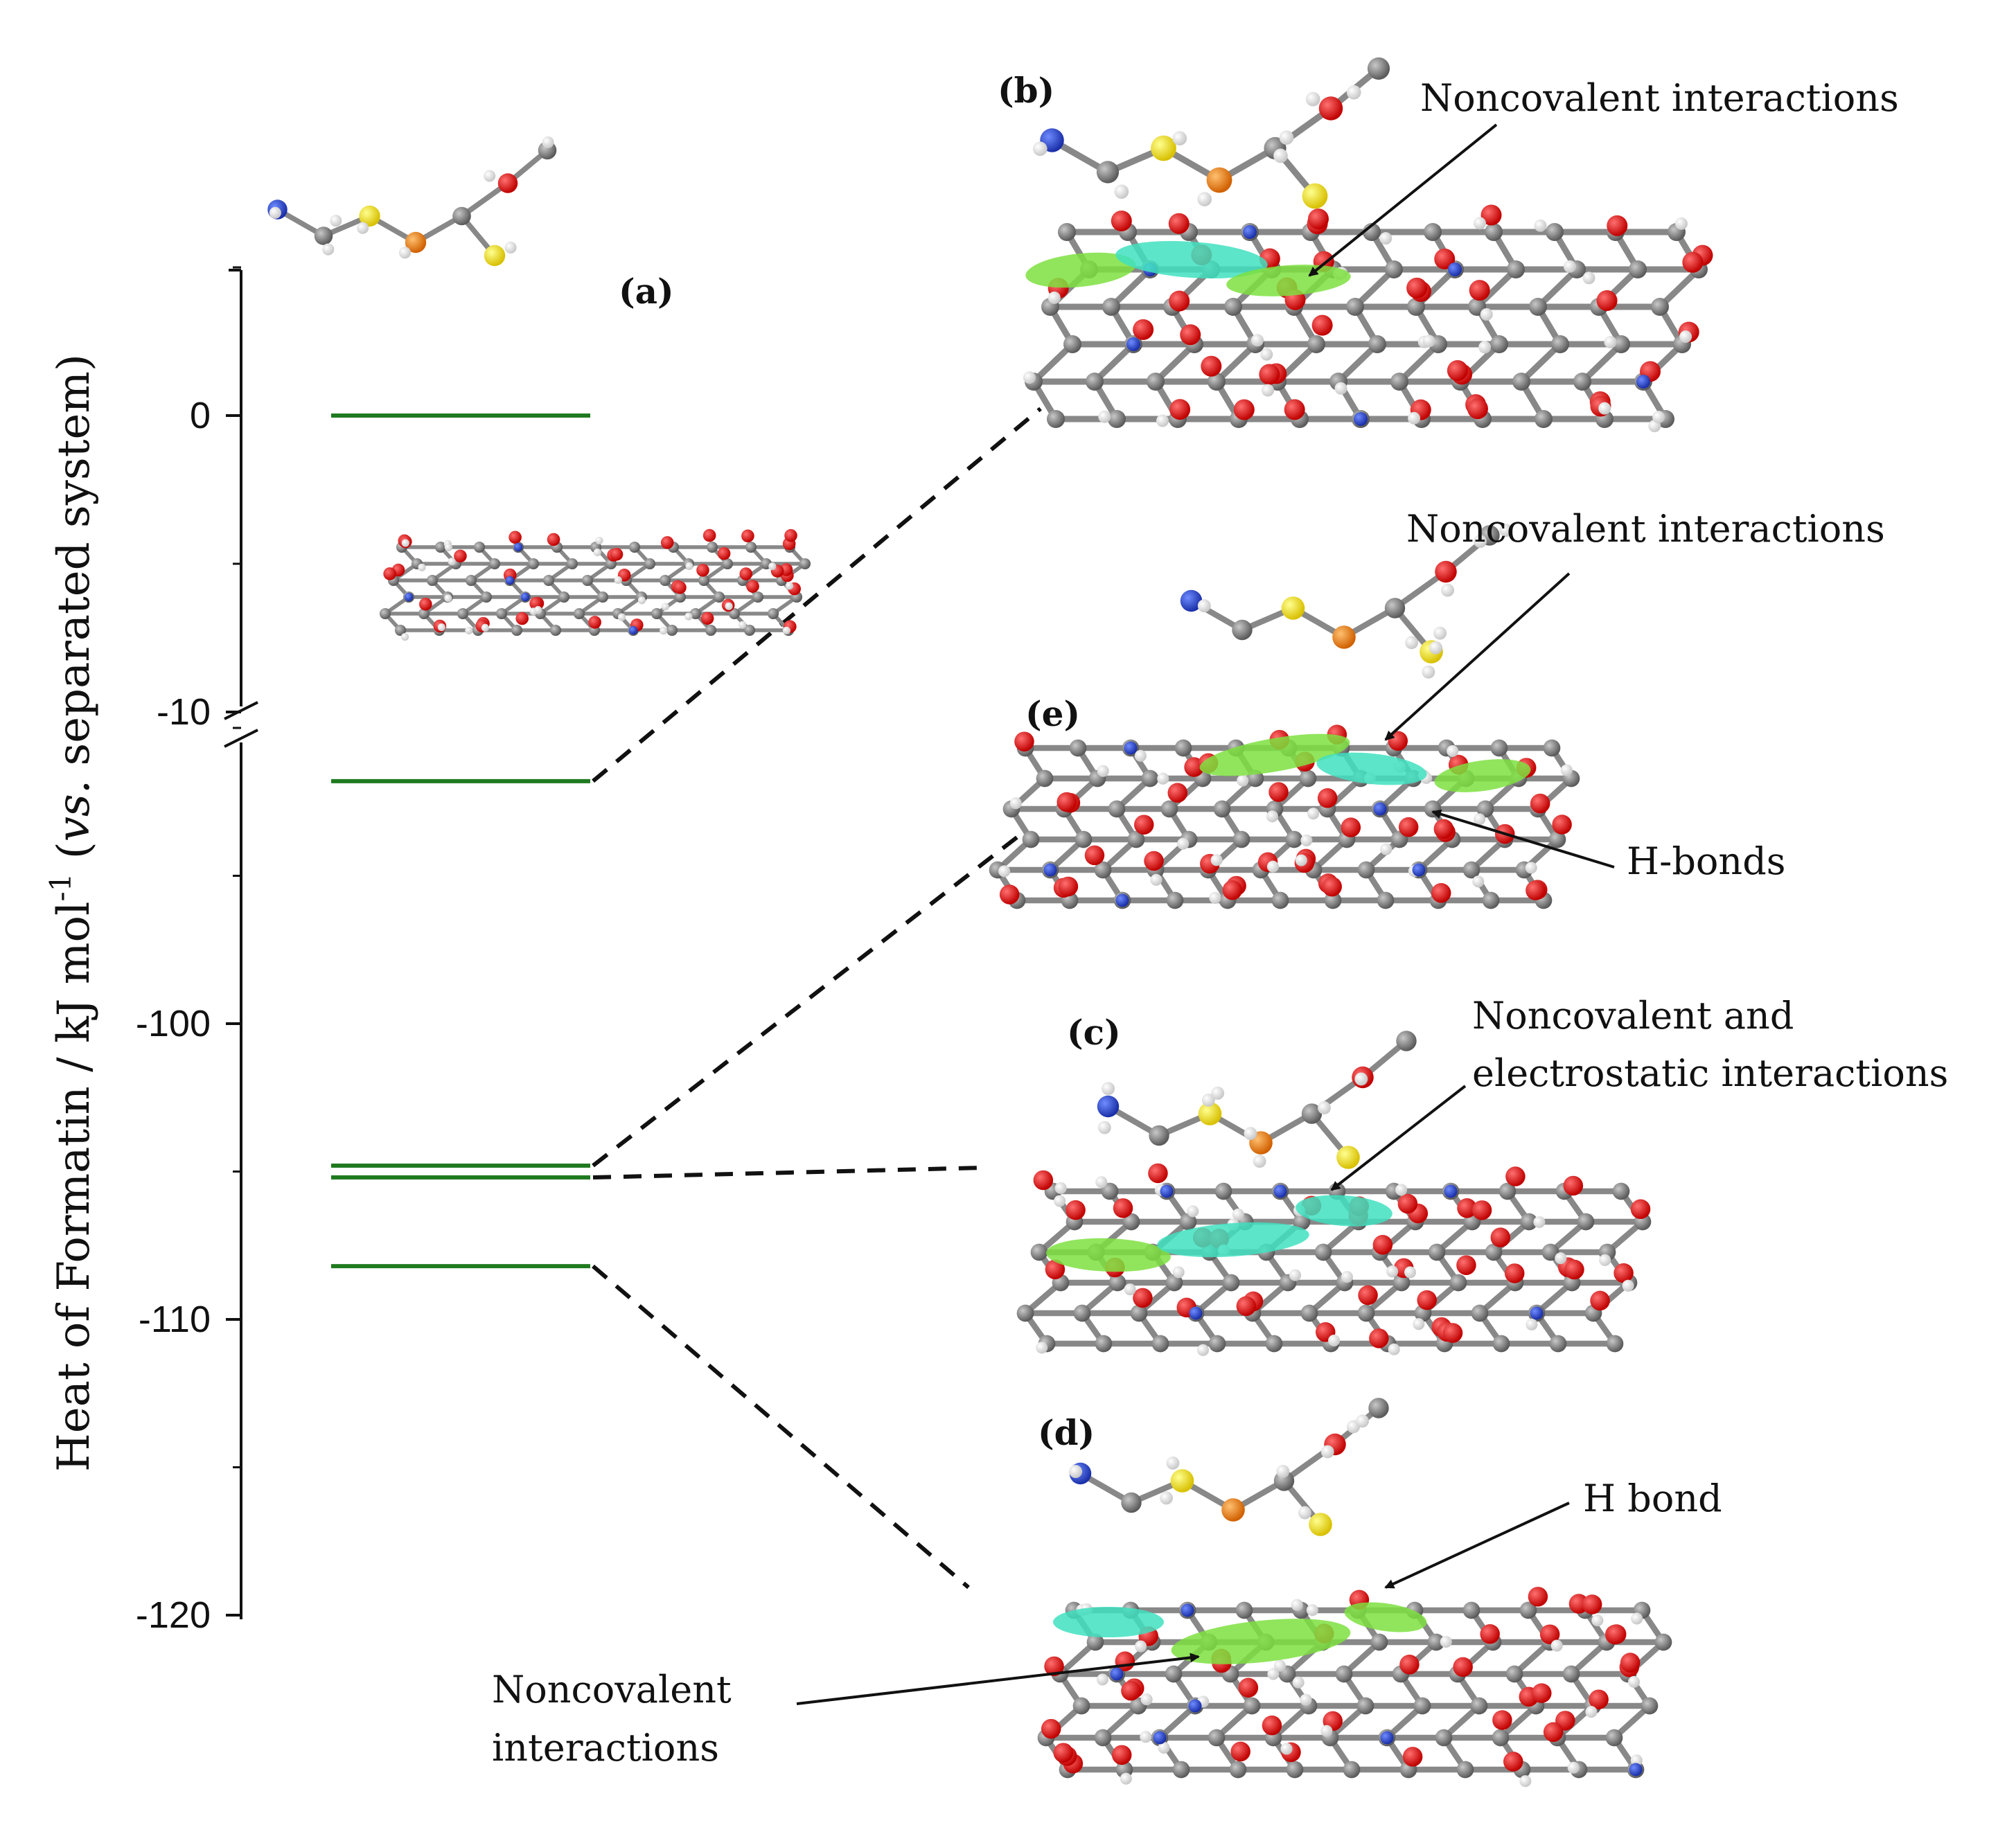  What do you see at coordinates (595, 584) in the screenshot?
I see `molecule-a-graphene` at bounding box center [595, 584].